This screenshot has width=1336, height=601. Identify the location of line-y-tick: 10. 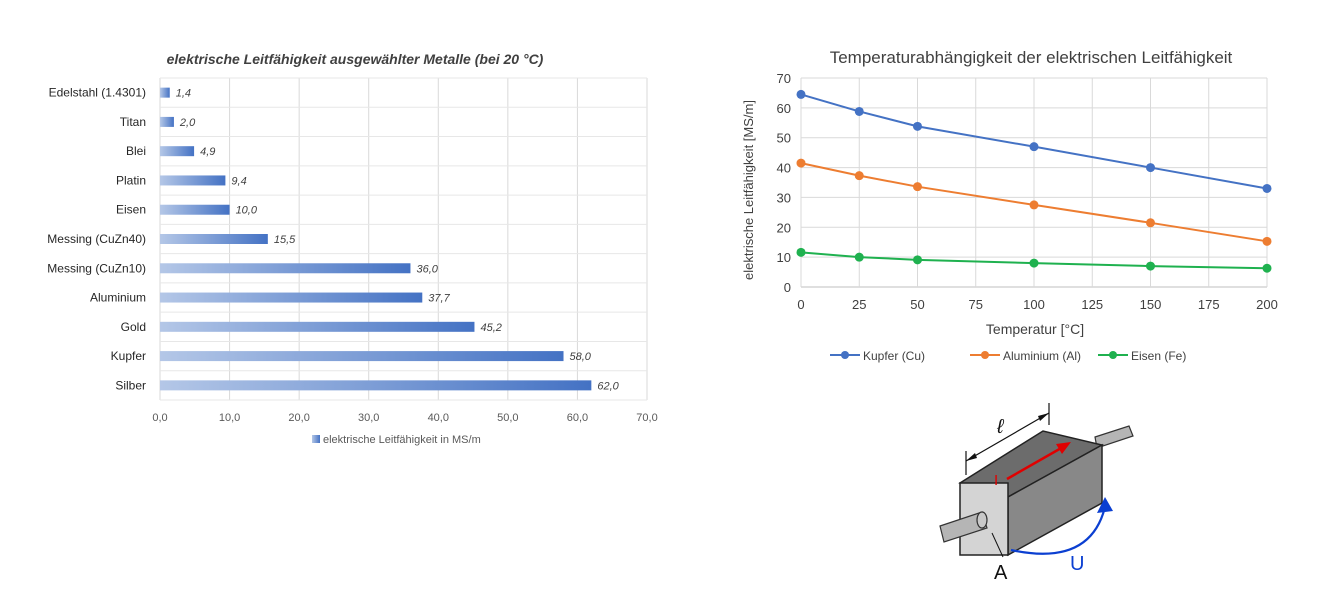
(784, 257).